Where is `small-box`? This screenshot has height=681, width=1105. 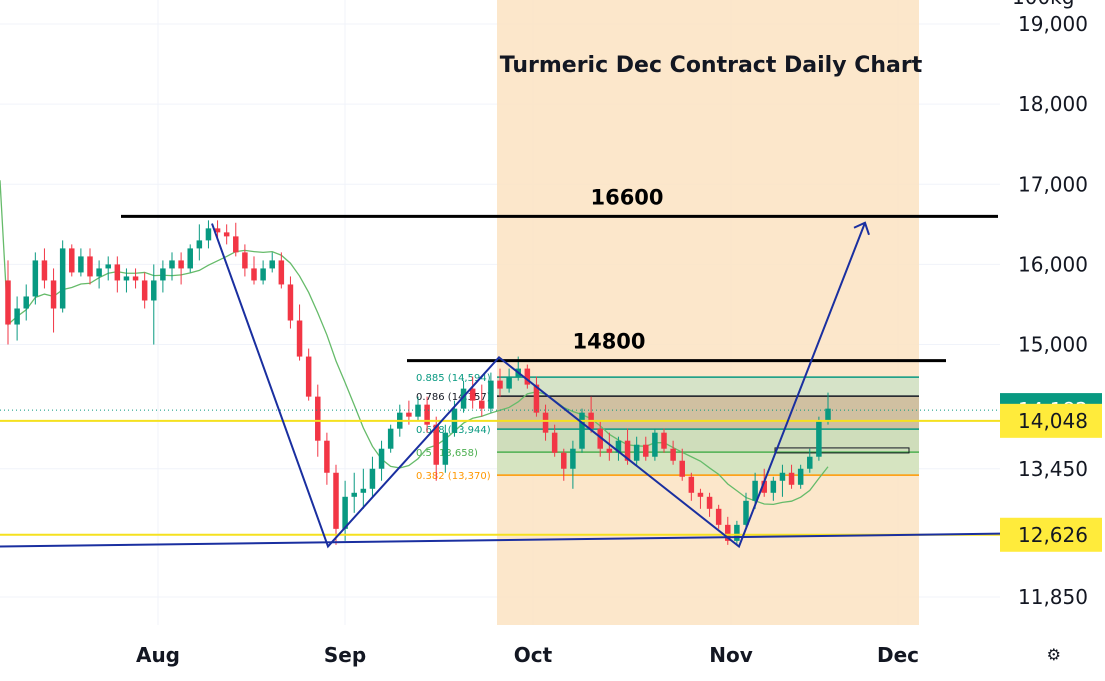
small-box is located at coordinates (842, 450).